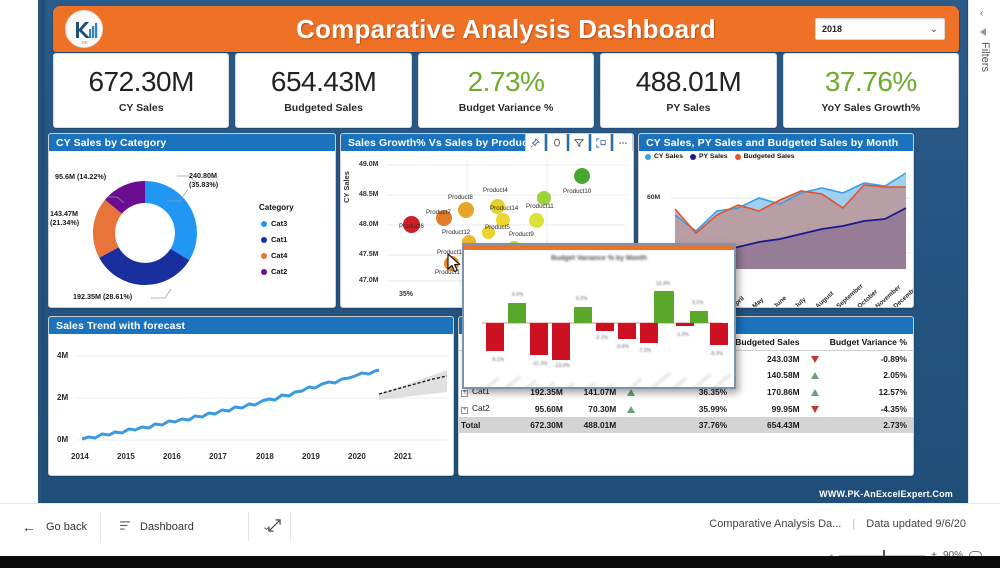  Describe the element at coordinates (870, 342) in the screenshot. I see `col-header-budget-variance: Budget Variance %` at that location.